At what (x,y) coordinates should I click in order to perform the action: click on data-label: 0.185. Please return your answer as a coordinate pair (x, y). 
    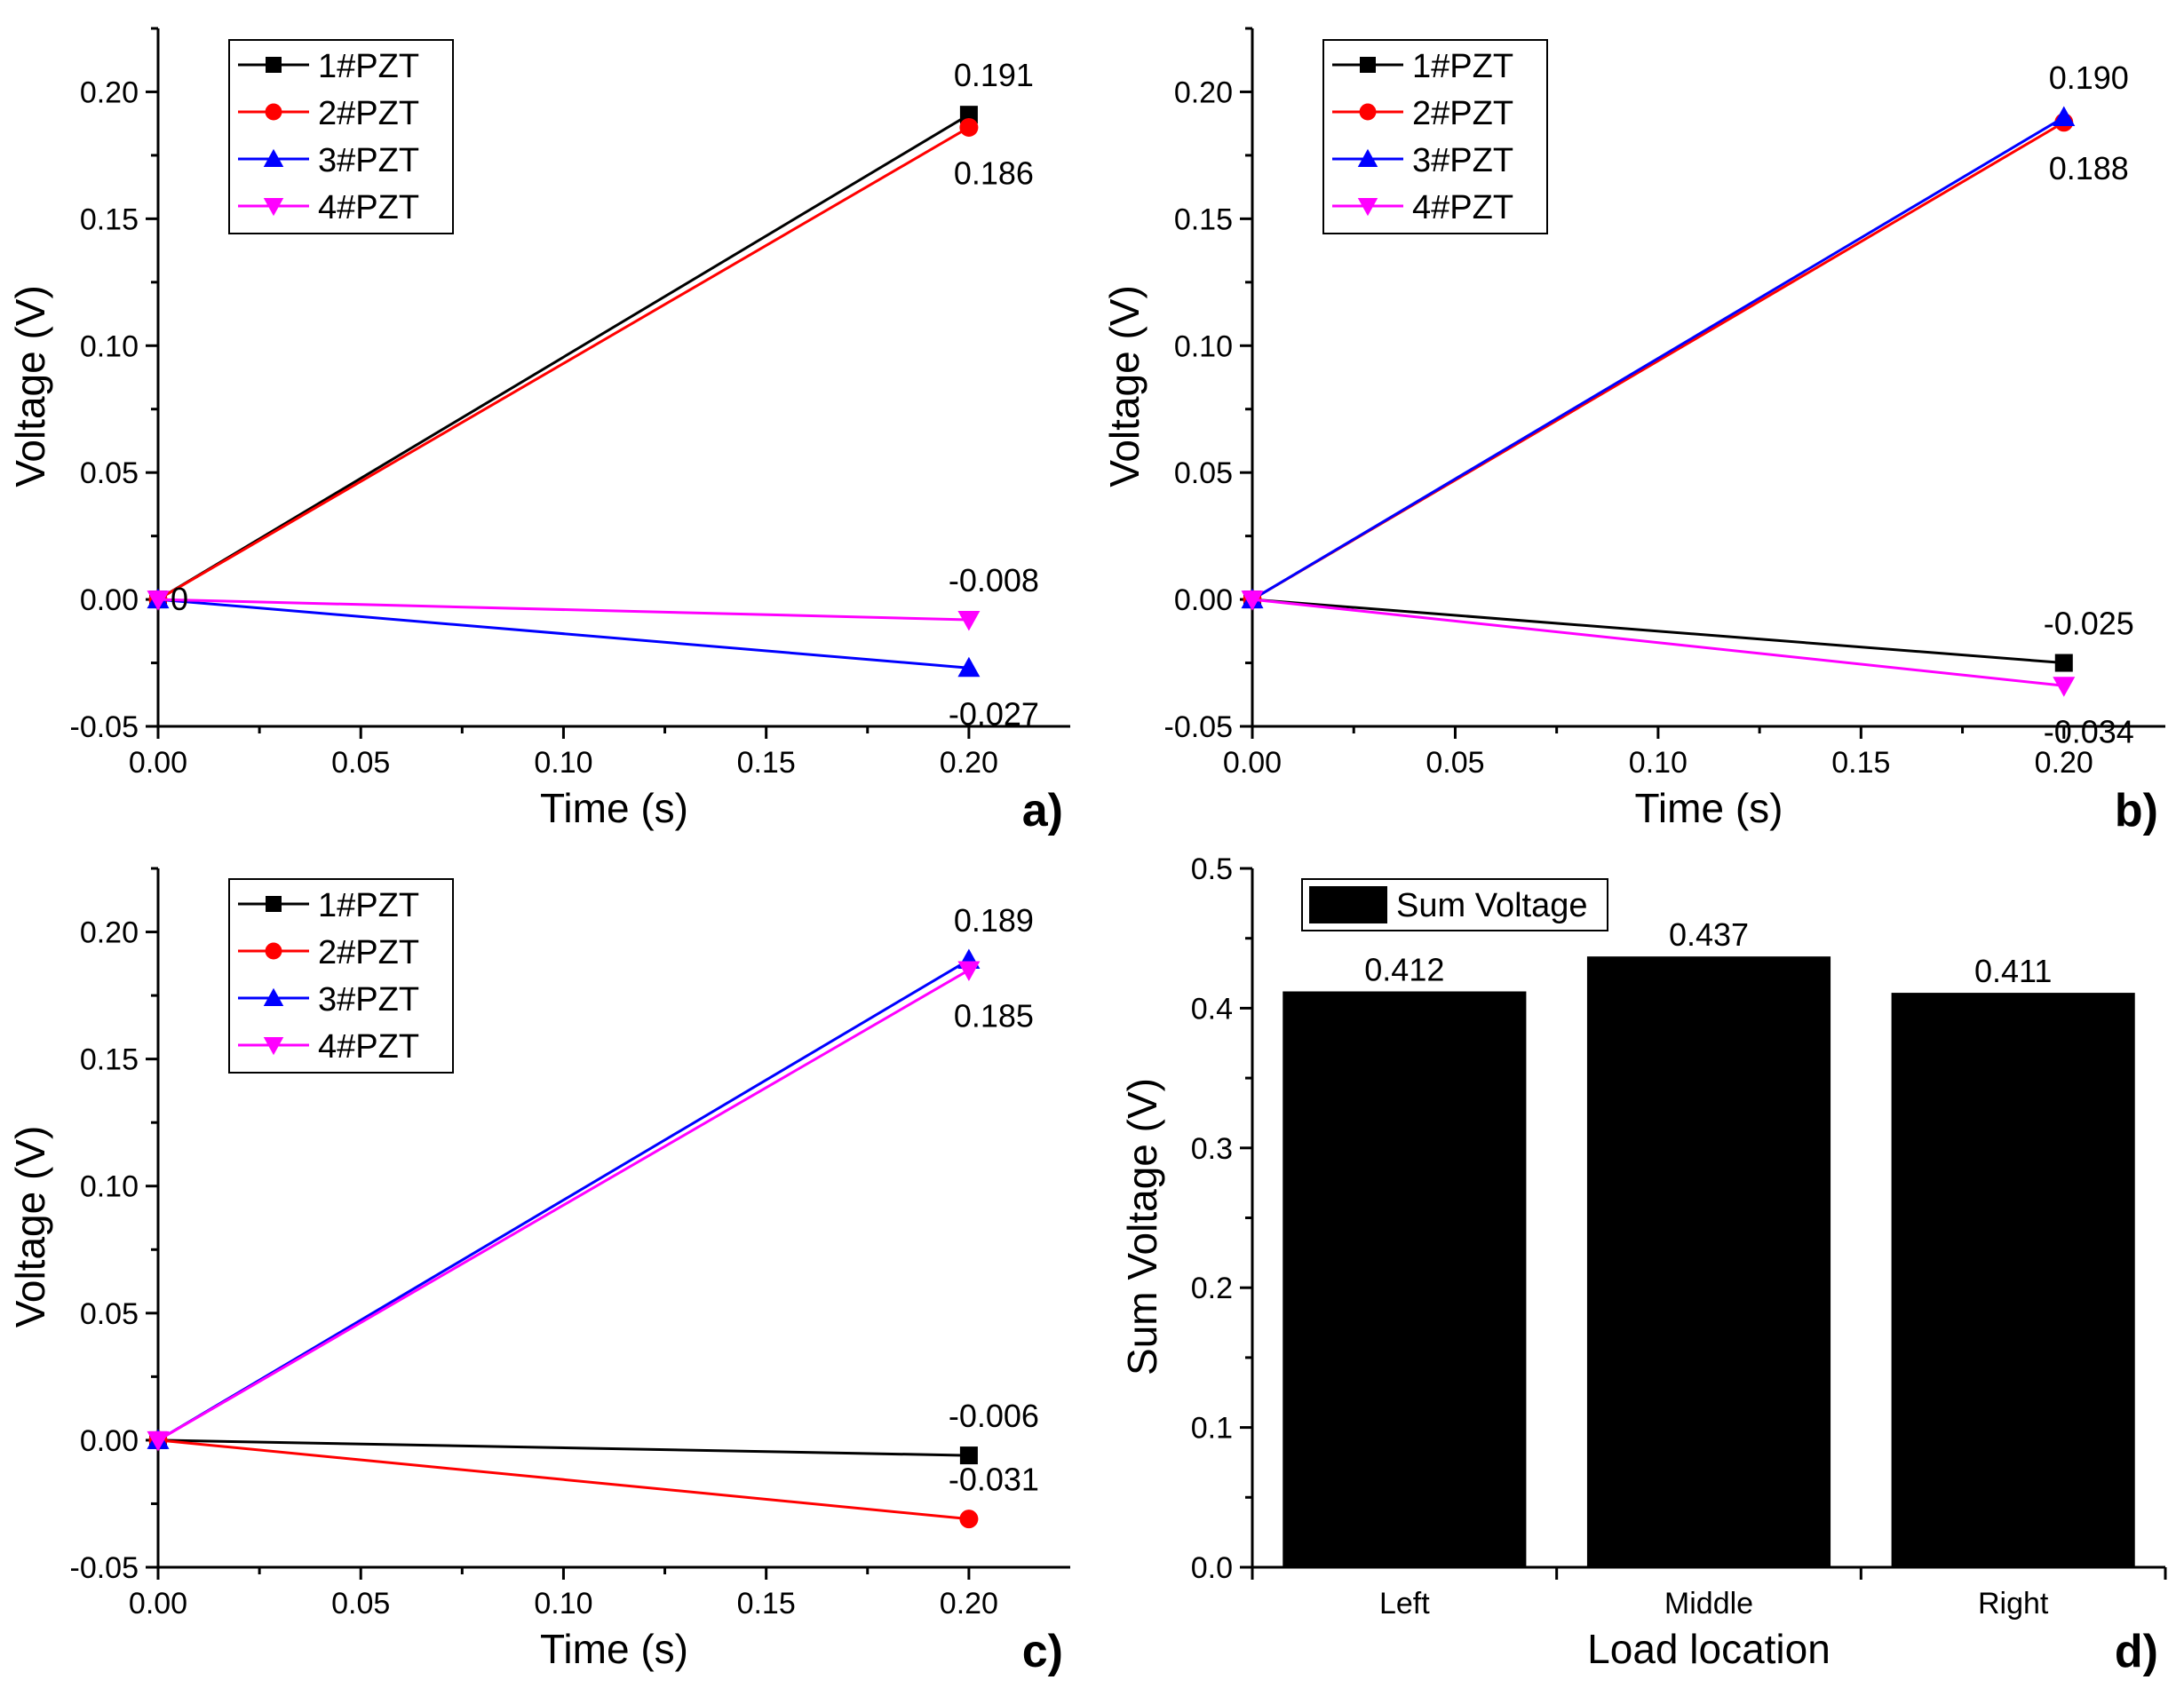
    Looking at the image, I should click on (994, 1015).